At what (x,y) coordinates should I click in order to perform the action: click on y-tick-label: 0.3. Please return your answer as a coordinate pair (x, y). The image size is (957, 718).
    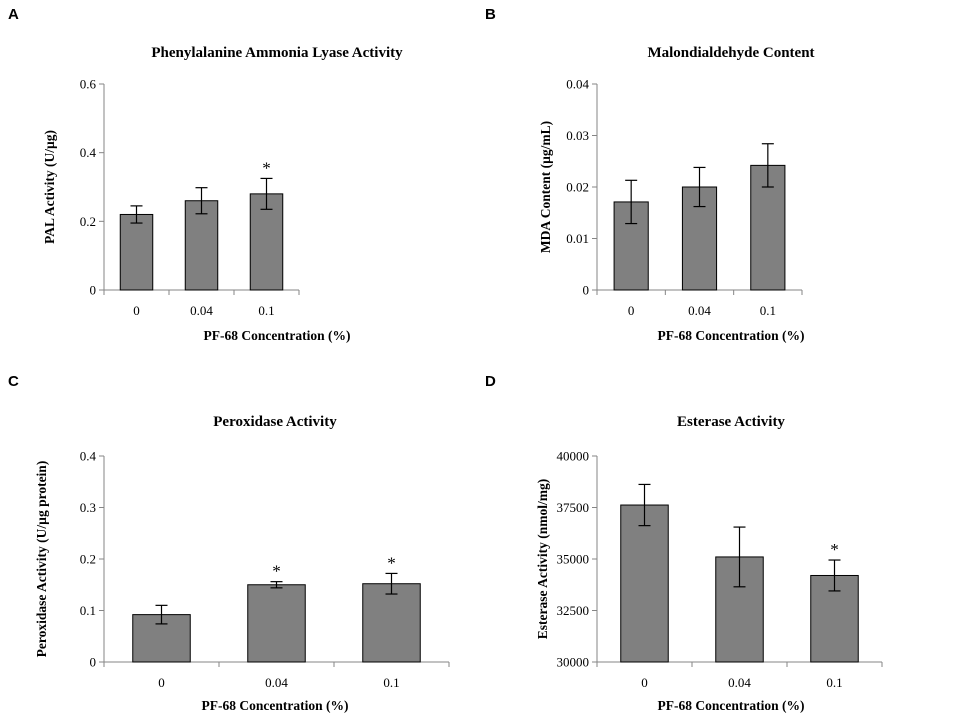
    Looking at the image, I should click on (88, 507).